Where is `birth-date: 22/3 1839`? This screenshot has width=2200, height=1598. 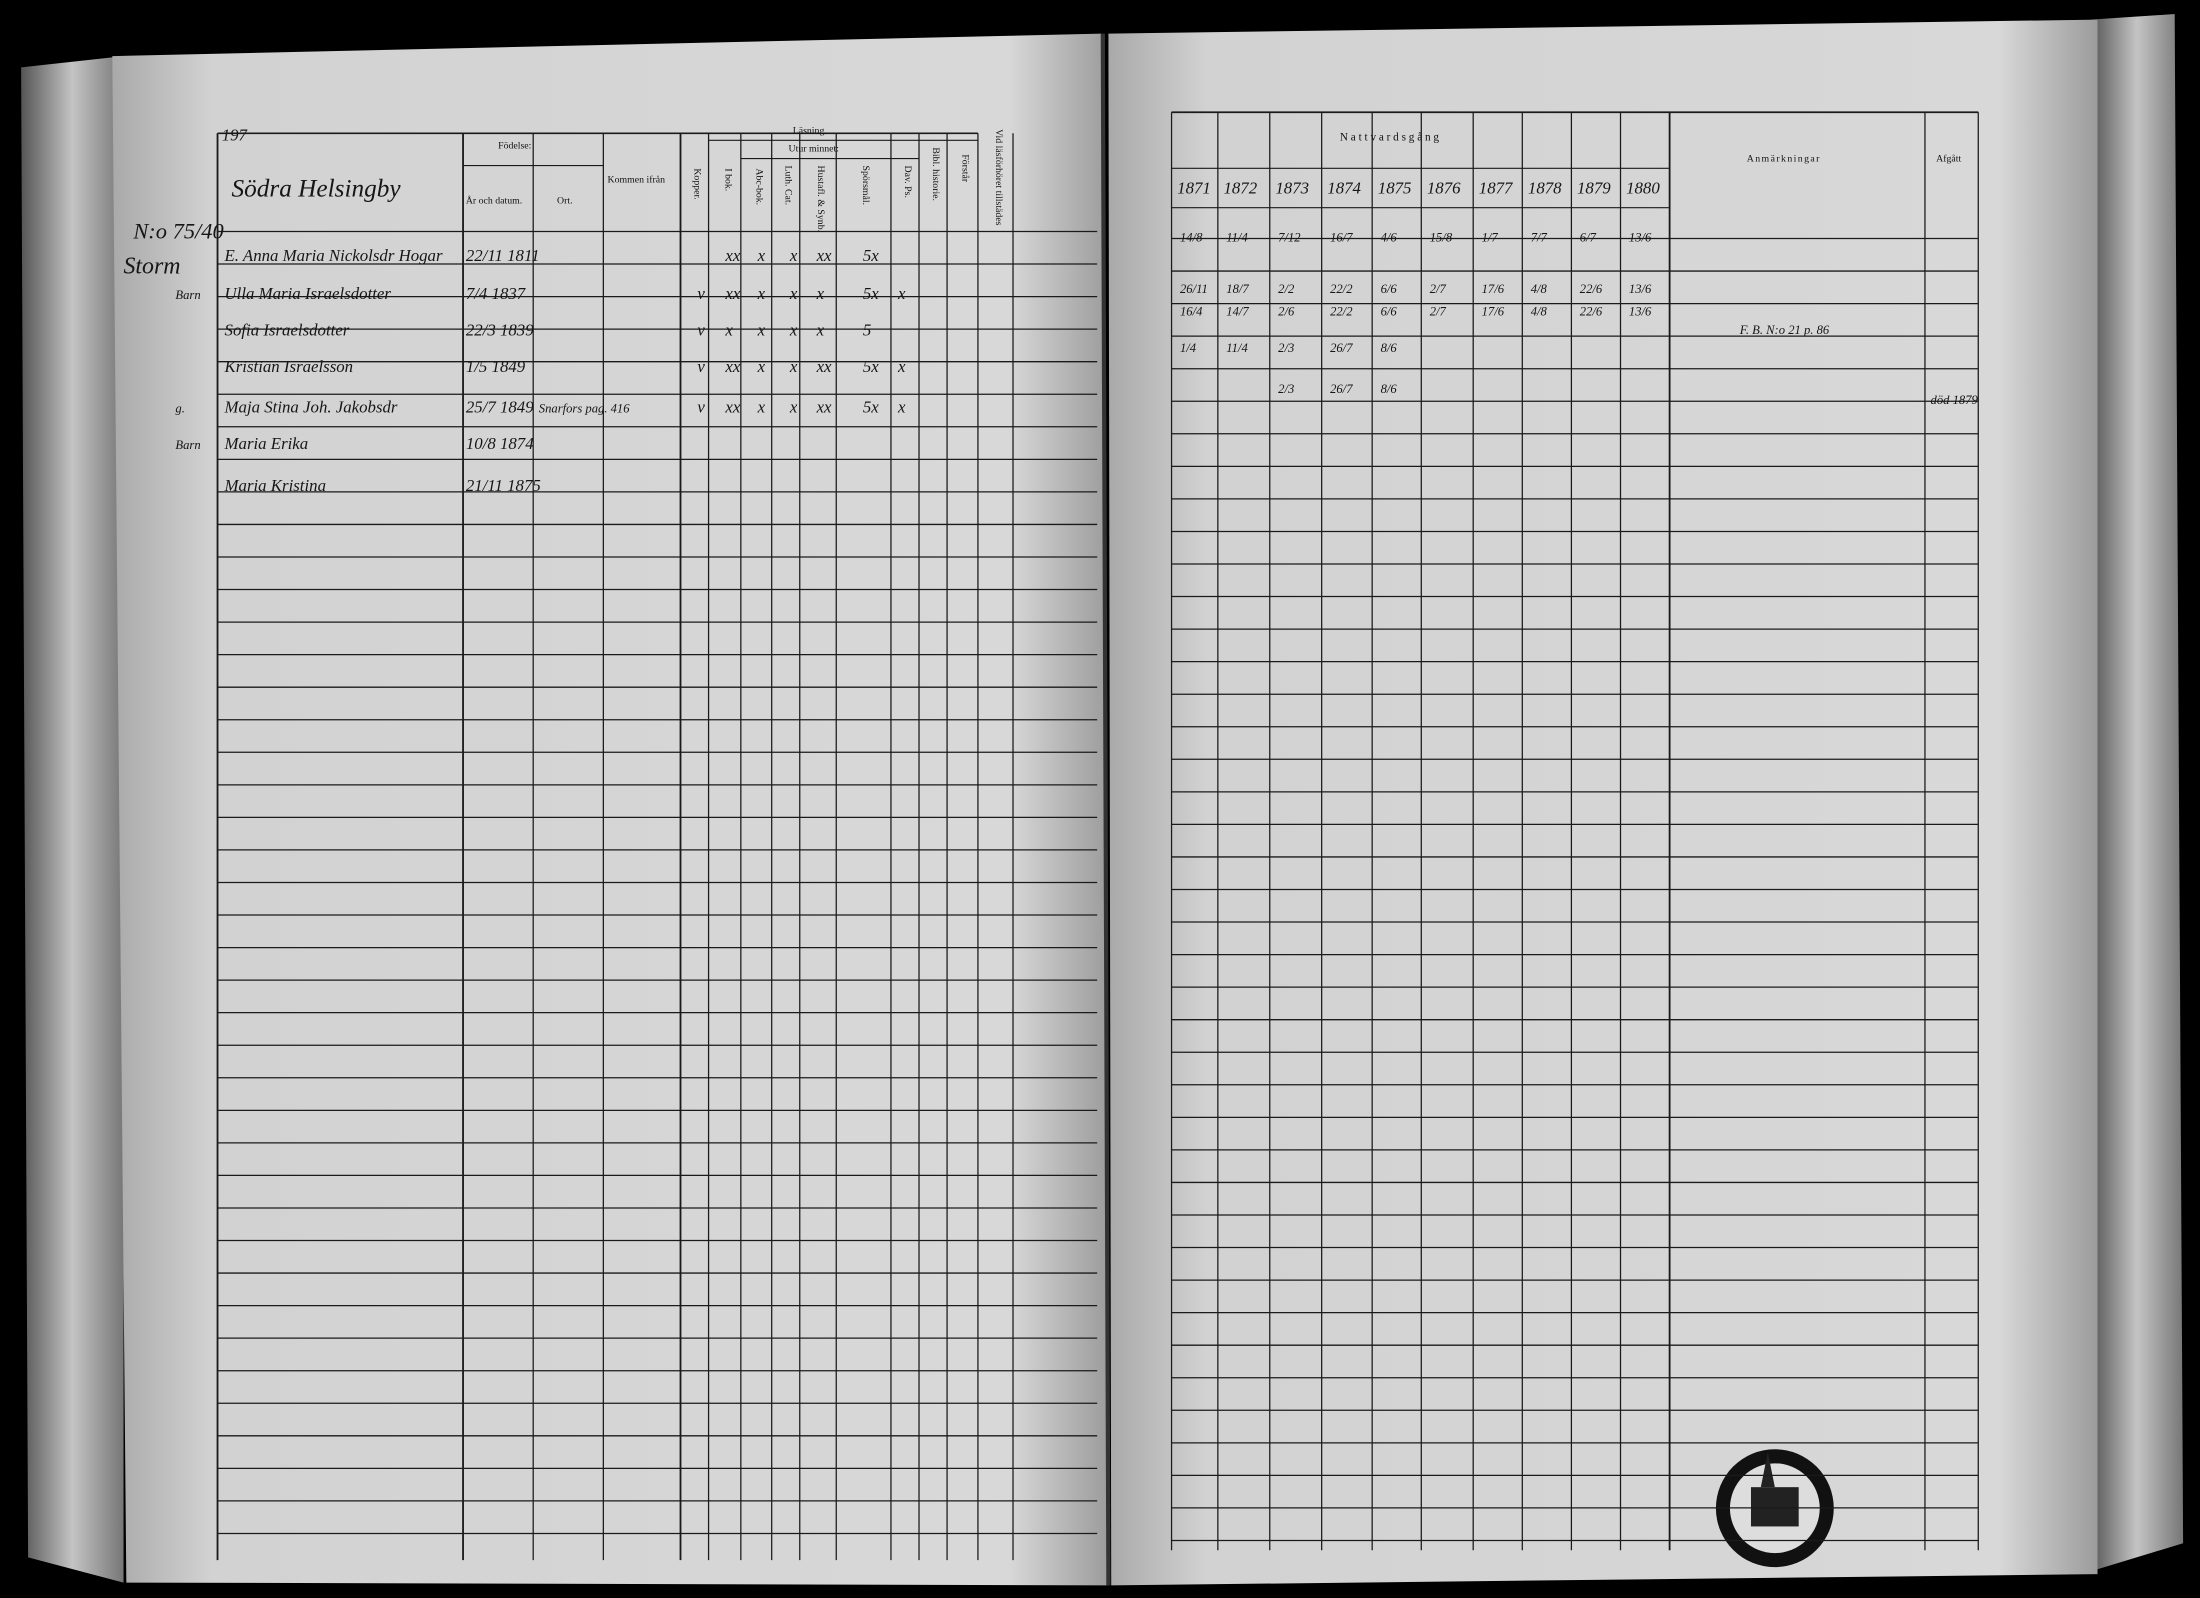 birth-date: 22/3 1839 is located at coordinates (500, 329).